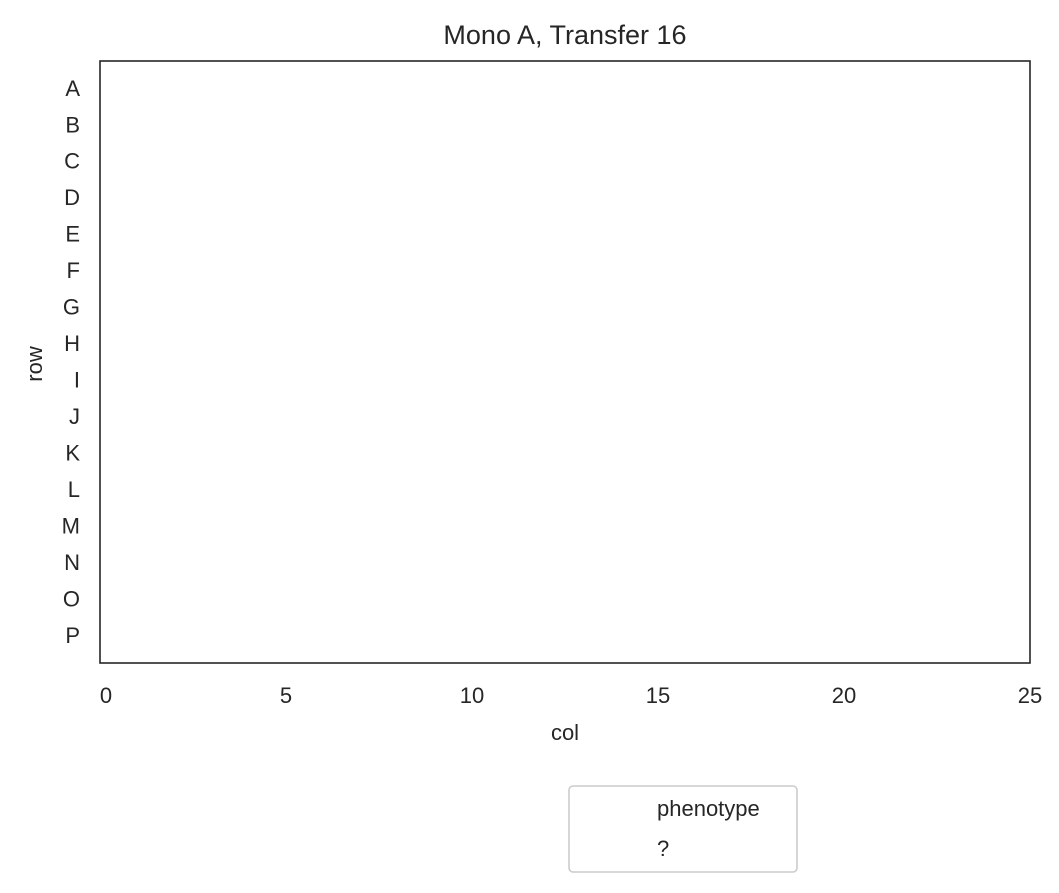 This screenshot has height=893, width=1059. I want to click on x-tick-label: 5, so click(286, 695).